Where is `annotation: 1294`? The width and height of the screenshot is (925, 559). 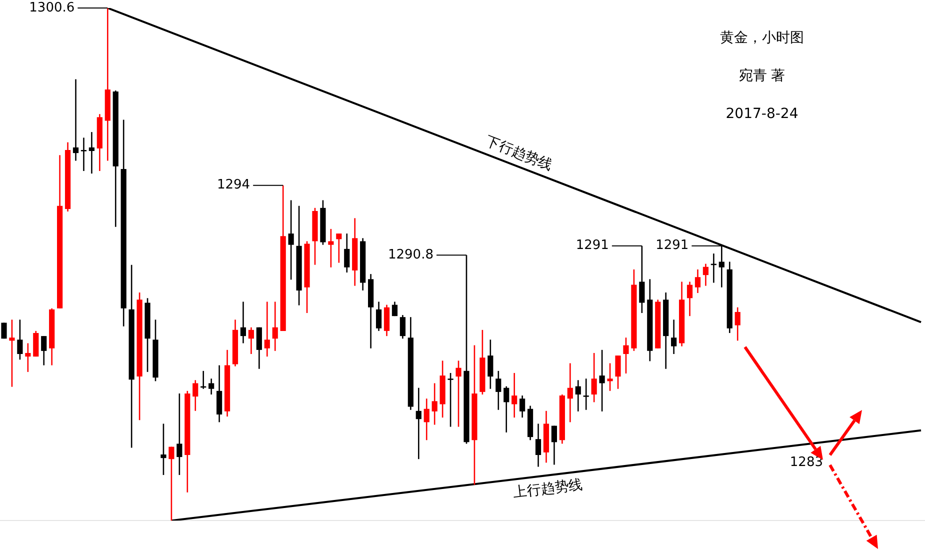
annotation: 1294 is located at coordinates (233, 185).